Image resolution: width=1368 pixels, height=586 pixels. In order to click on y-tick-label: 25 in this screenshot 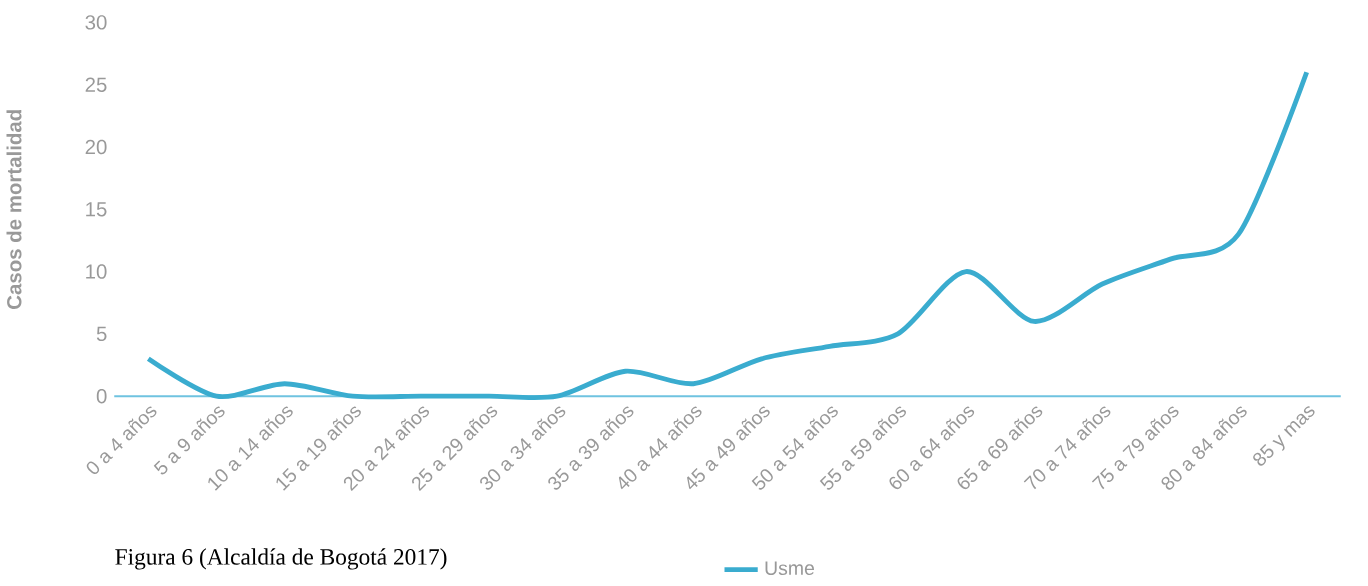, I will do `click(96, 85)`.